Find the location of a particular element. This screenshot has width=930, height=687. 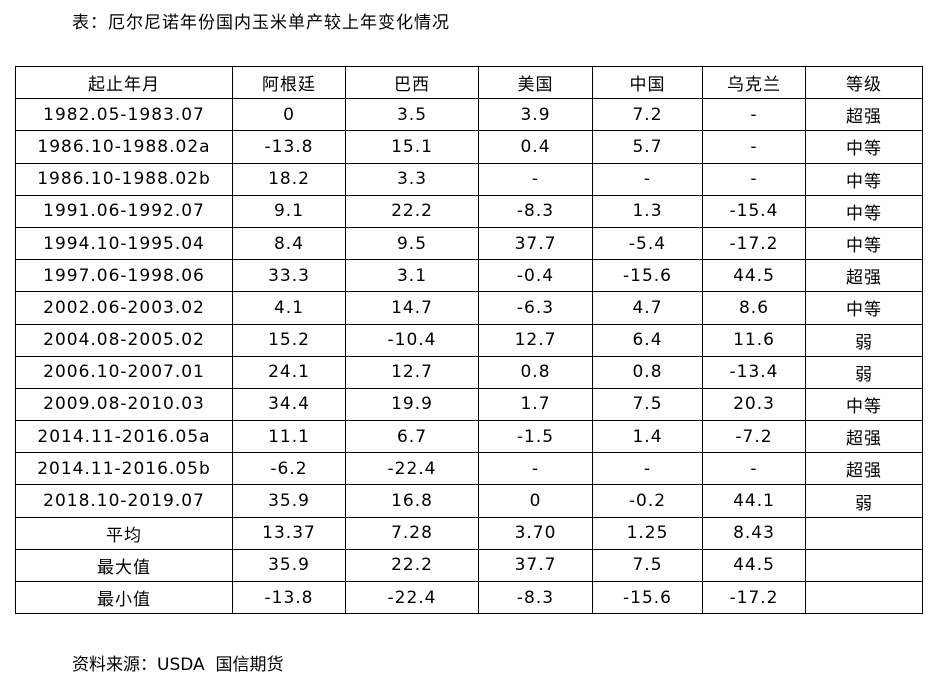

title: 表：厄尔尼诺年份国内玉米单产较上年变化情况 is located at coordinates (261, 23).